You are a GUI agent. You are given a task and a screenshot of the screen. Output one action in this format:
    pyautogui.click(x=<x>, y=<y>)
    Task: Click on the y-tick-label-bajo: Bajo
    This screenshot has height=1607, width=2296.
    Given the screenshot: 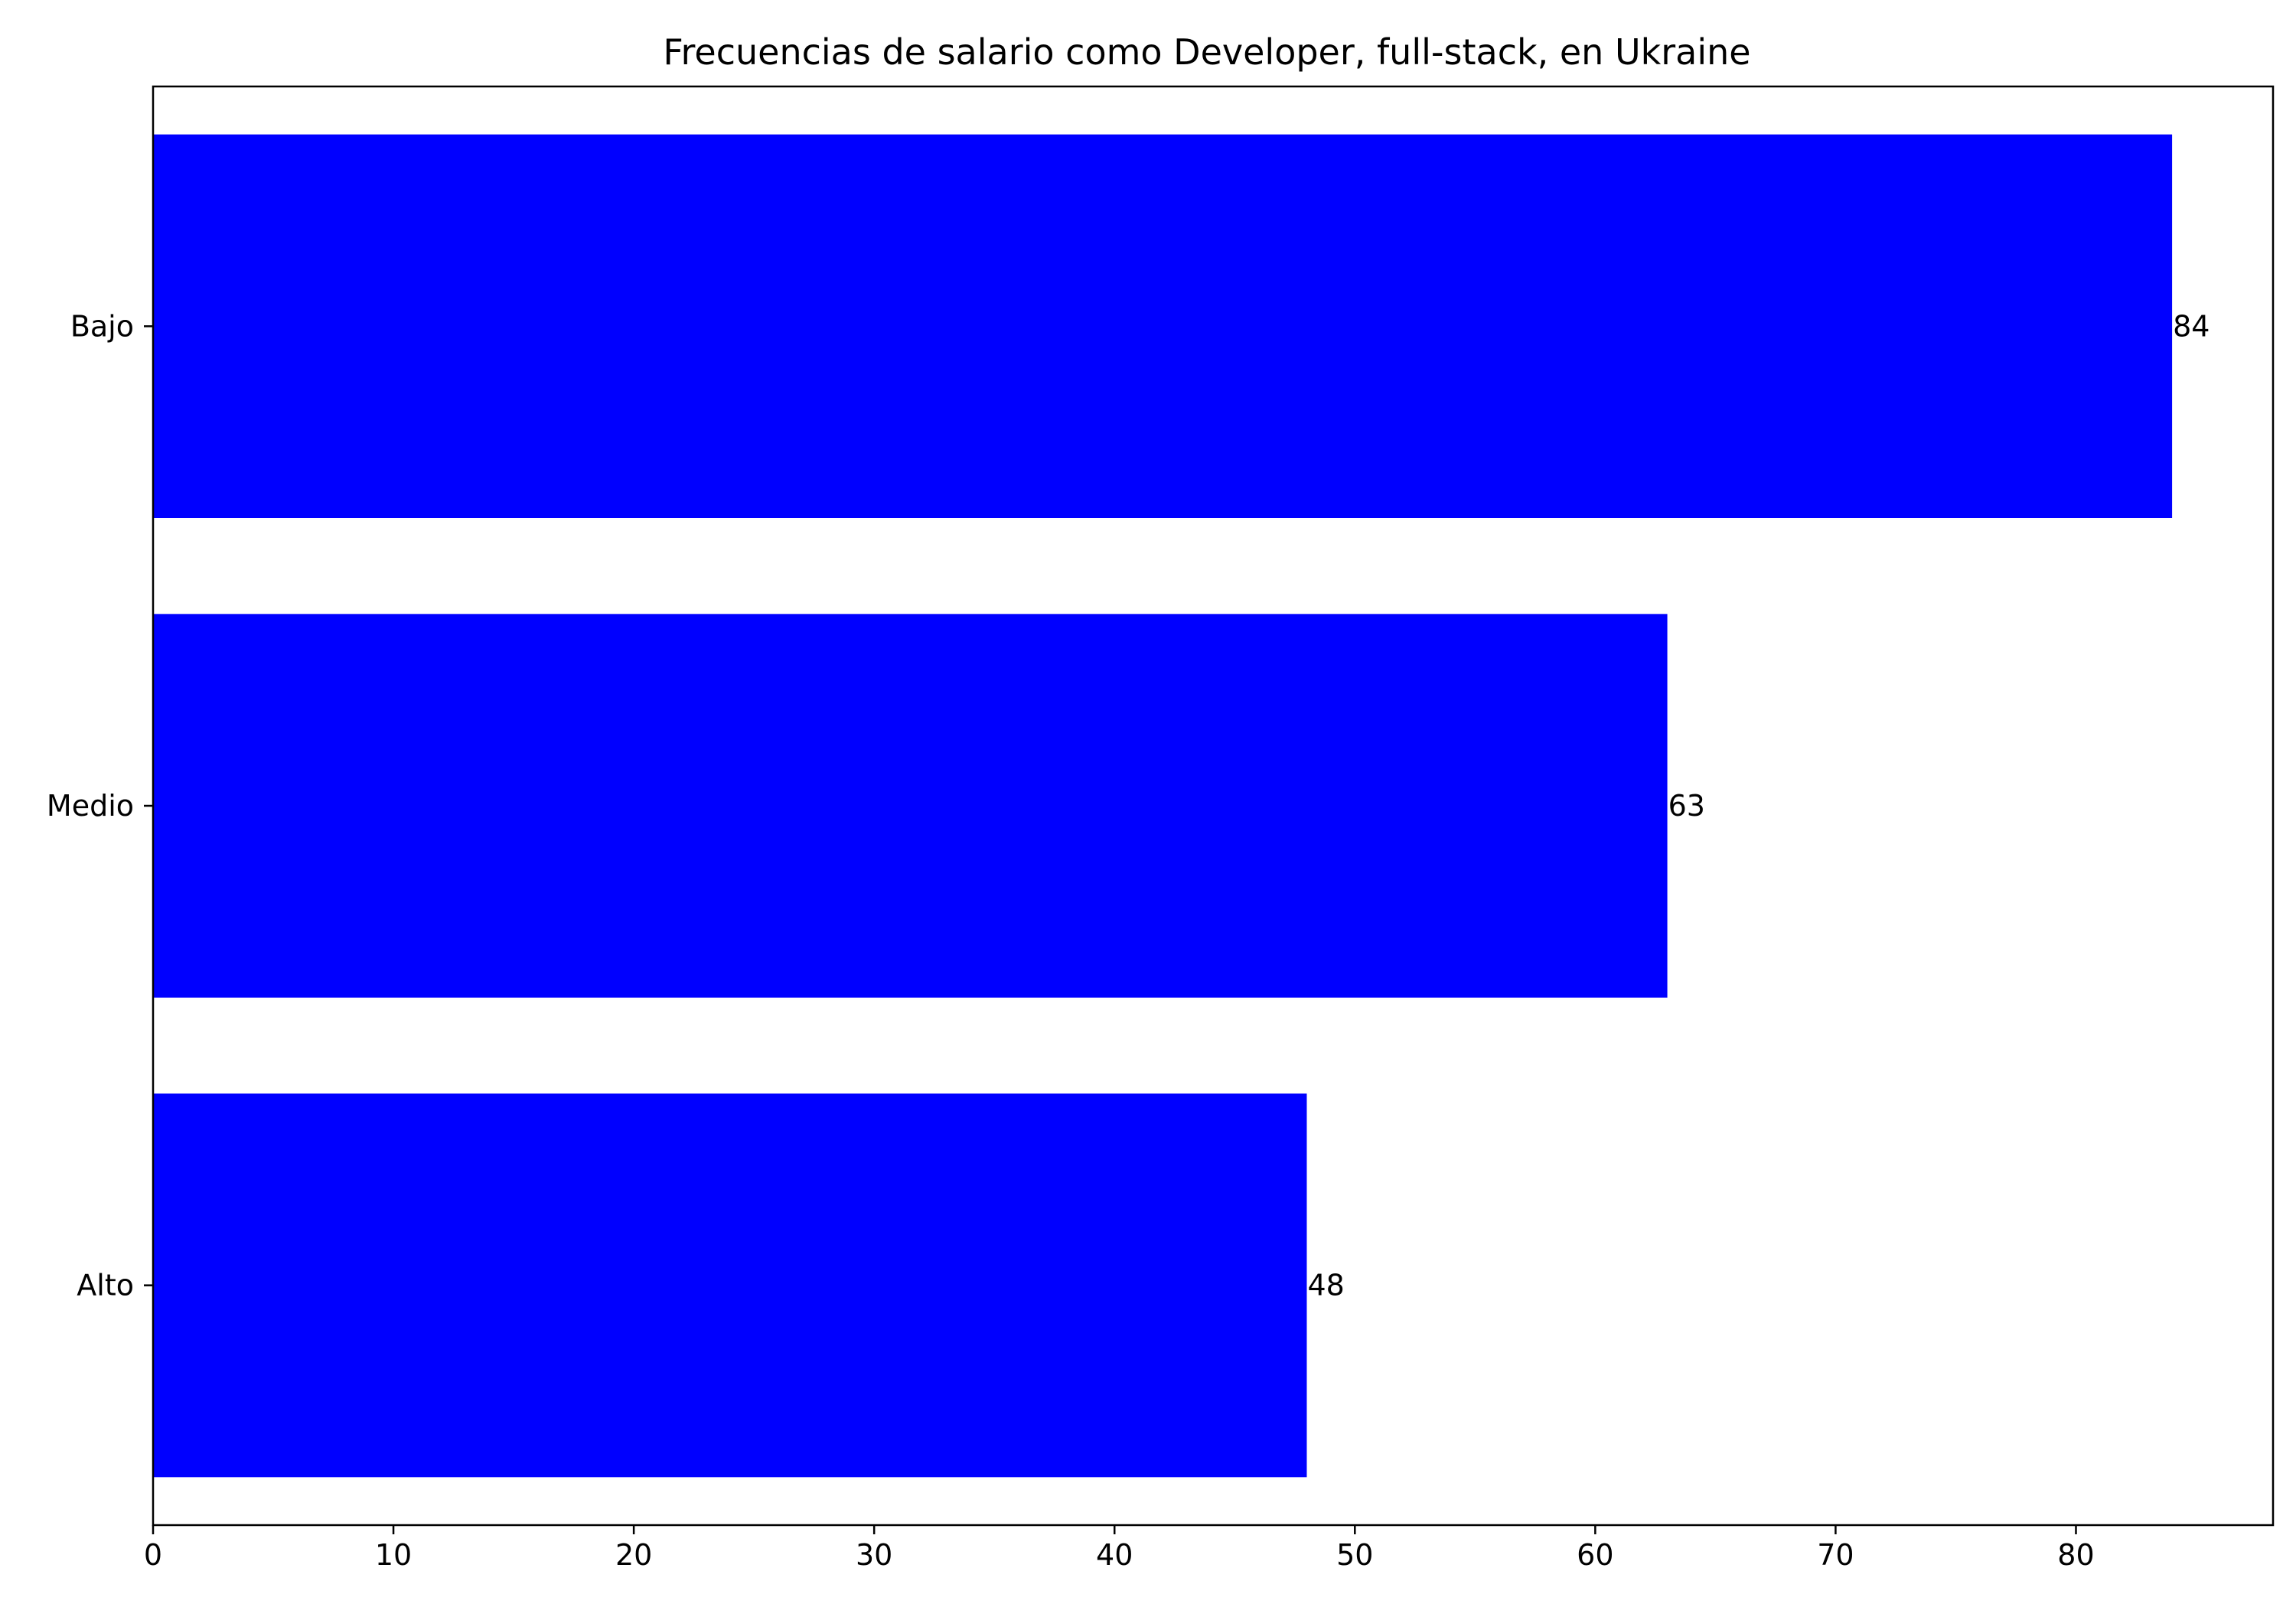 What is the action you would take?
    pyautogui.click(x=102, y=326)
    